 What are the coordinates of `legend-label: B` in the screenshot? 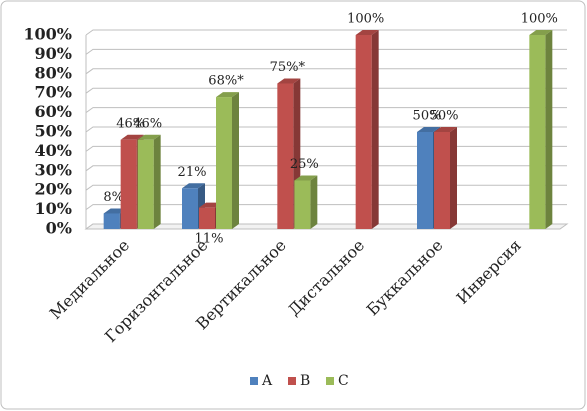 It's located at (305, 381).